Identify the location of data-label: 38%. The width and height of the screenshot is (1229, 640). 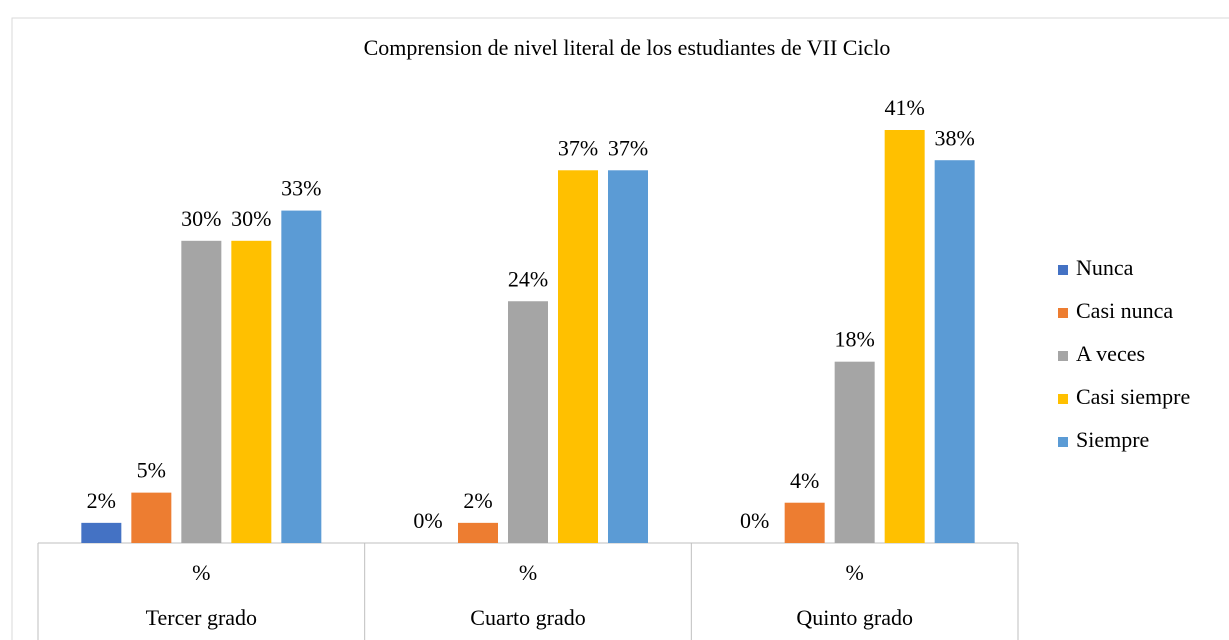
(955, 137).